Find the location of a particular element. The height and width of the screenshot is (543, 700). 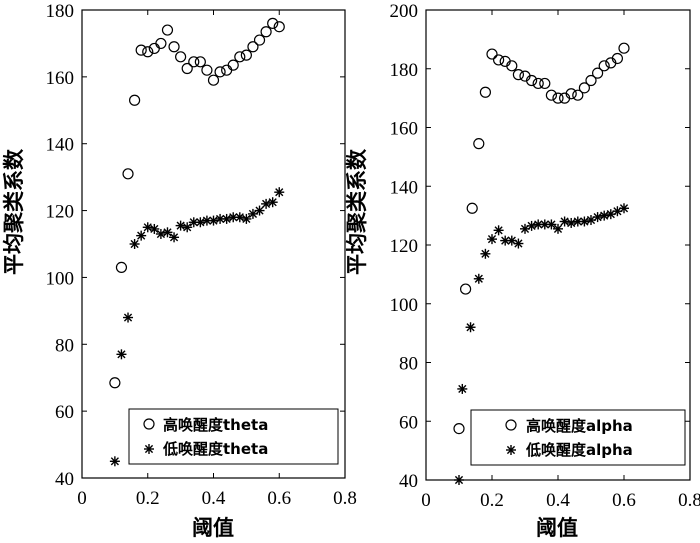

right-legend: 高唤醒度alpha 低唤醒度alpha is located at coordinates (578, 437).